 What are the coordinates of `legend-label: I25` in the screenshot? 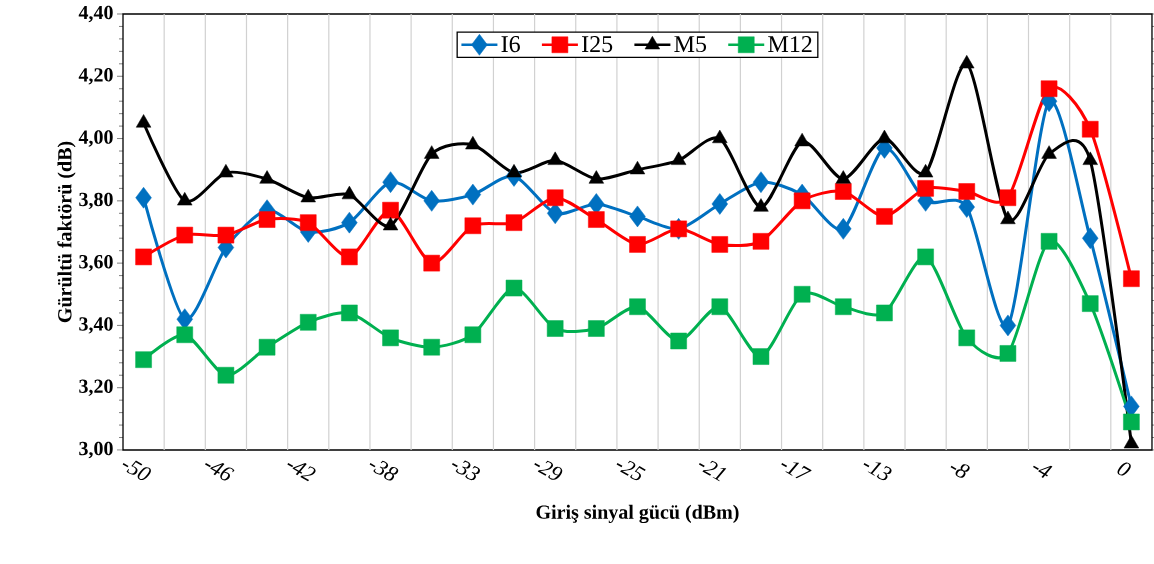 It's located at (597, 44).